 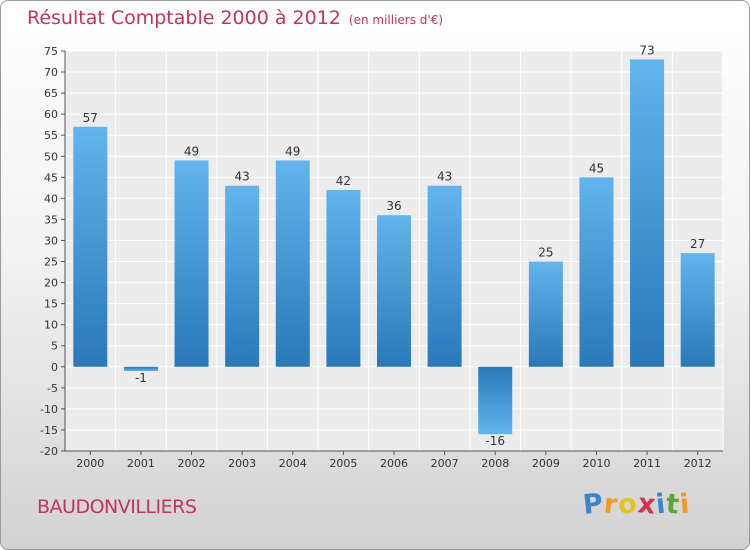 What do you see at coordinates (495, 441) in the screenshot?
I see `data-label-2008: -16` at bounding box center [495, 441].